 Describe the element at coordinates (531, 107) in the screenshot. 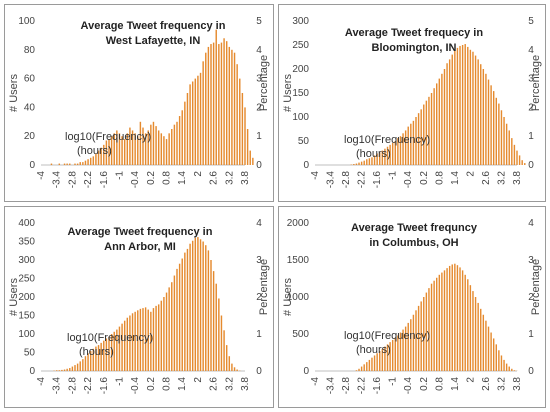

I see `right-tick-label: 2` at that location.